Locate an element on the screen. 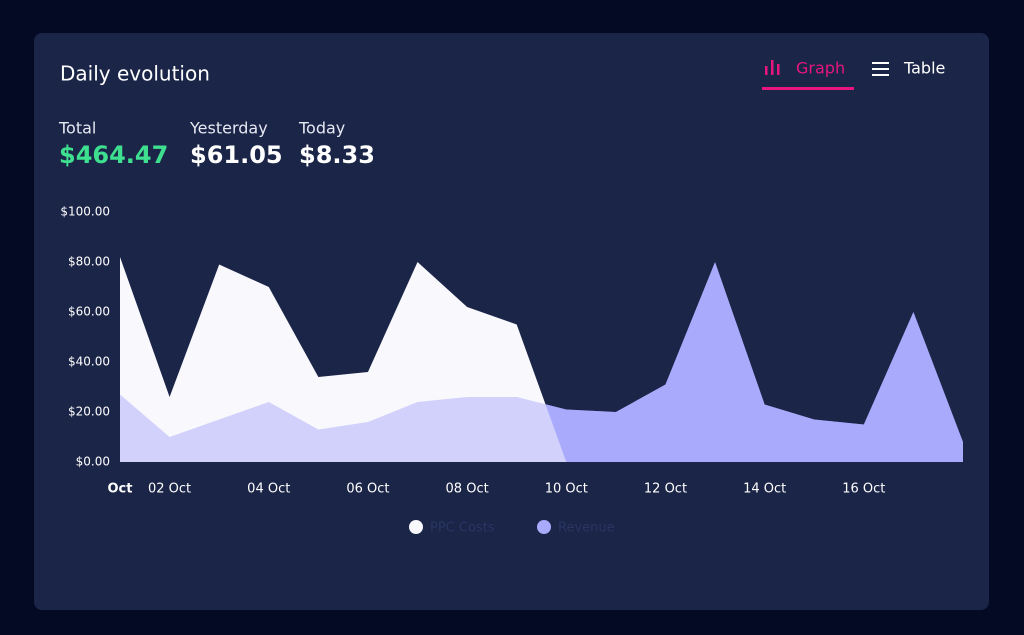 Image resolution: width=1024 pixels, height=635 pixels. legend-label: PPC Costs is located at coordinates (462, 528).